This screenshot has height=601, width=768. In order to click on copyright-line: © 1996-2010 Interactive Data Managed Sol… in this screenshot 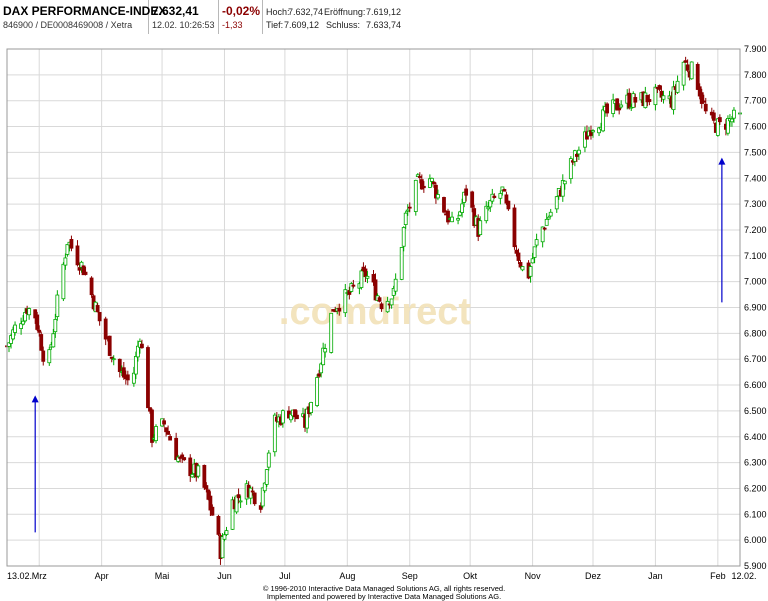, I will do `click(384, 588)`.